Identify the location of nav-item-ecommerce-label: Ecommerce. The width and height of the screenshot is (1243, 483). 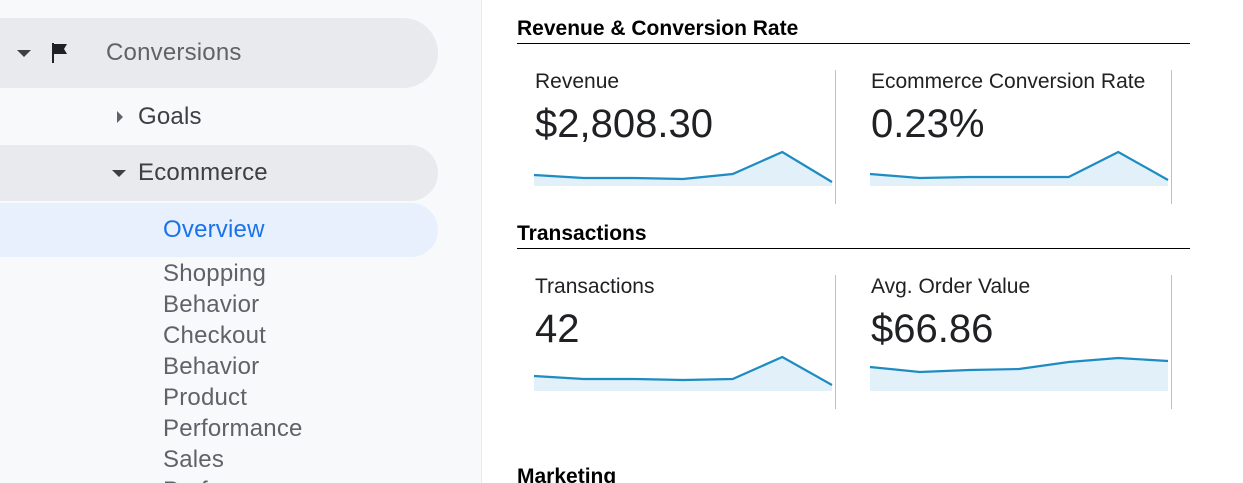
(203, 172).